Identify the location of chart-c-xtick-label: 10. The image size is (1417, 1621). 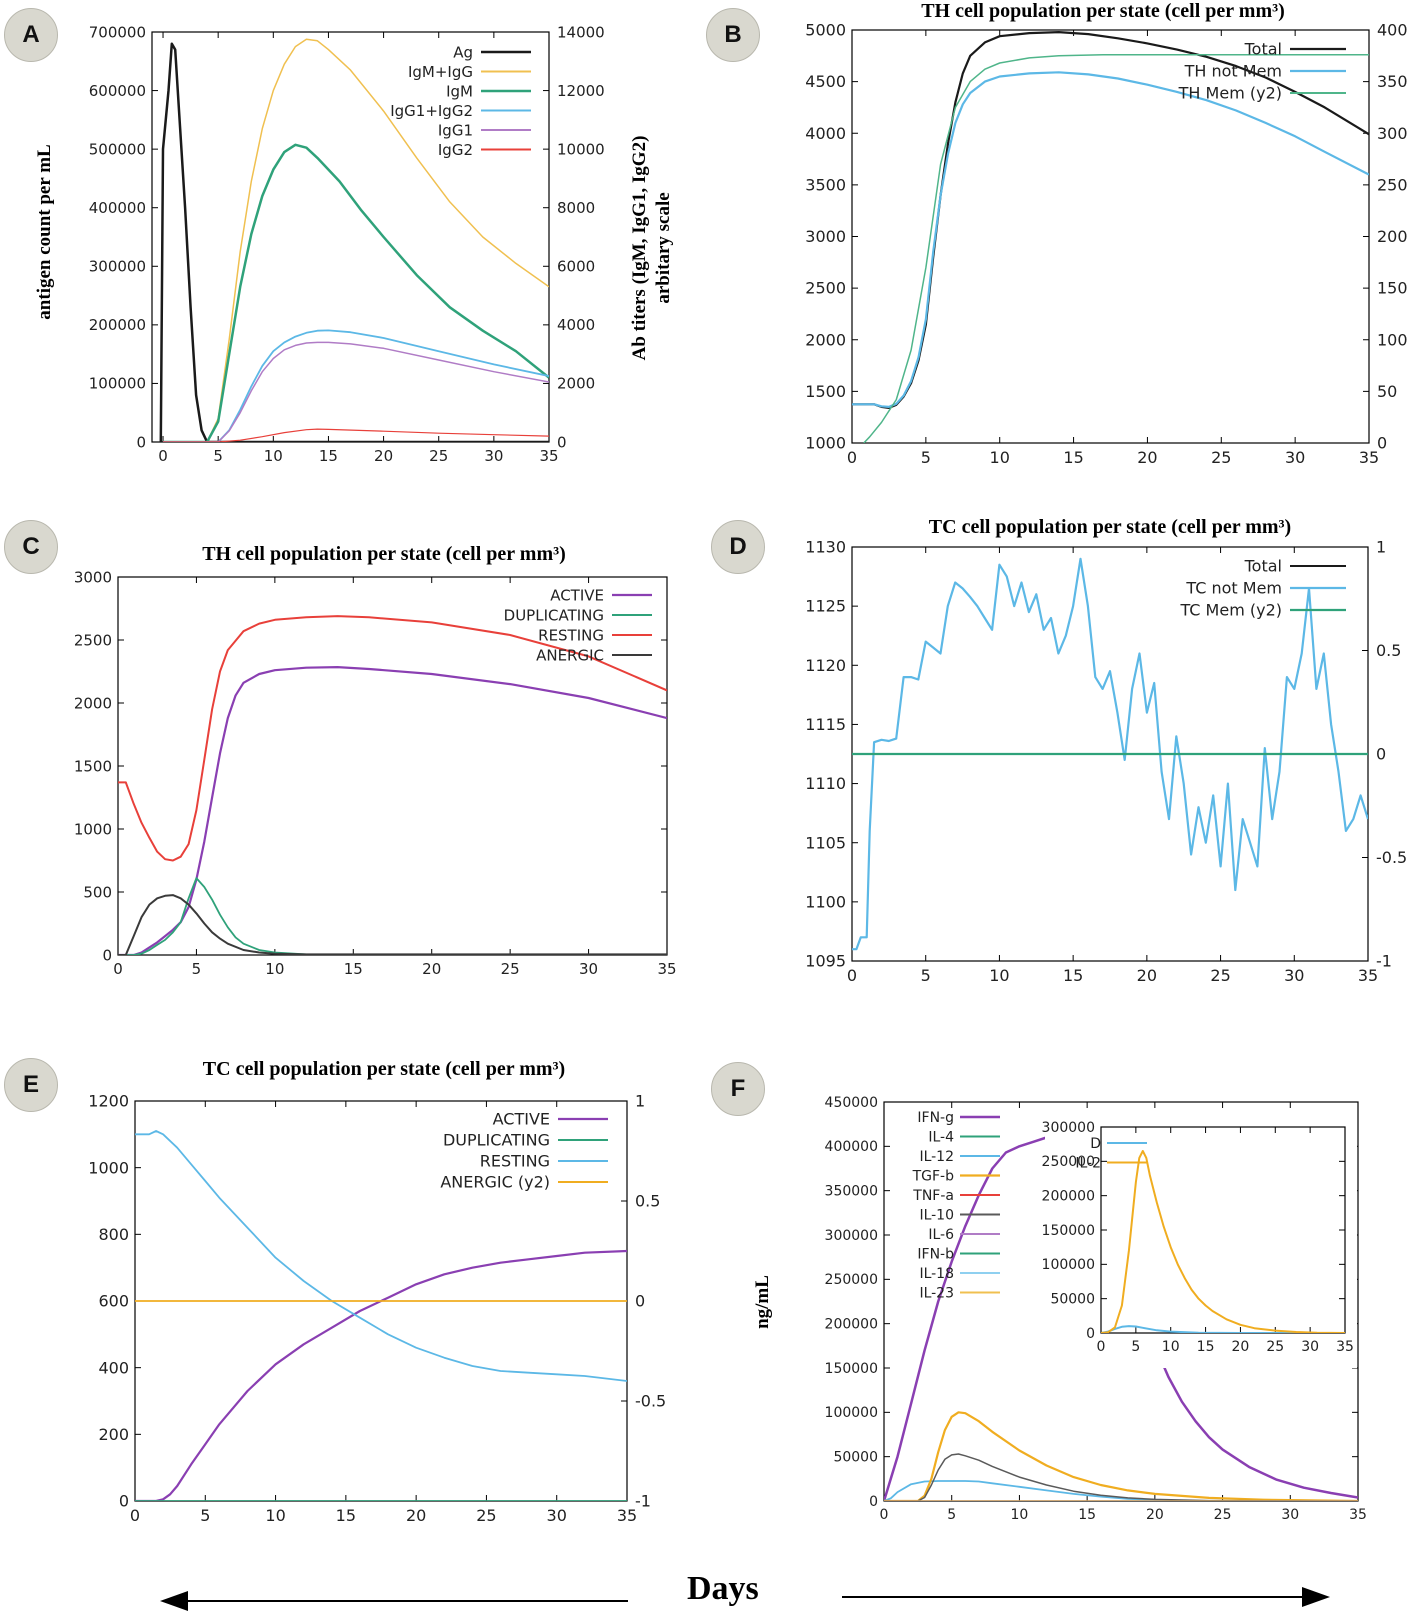
(274, 969).